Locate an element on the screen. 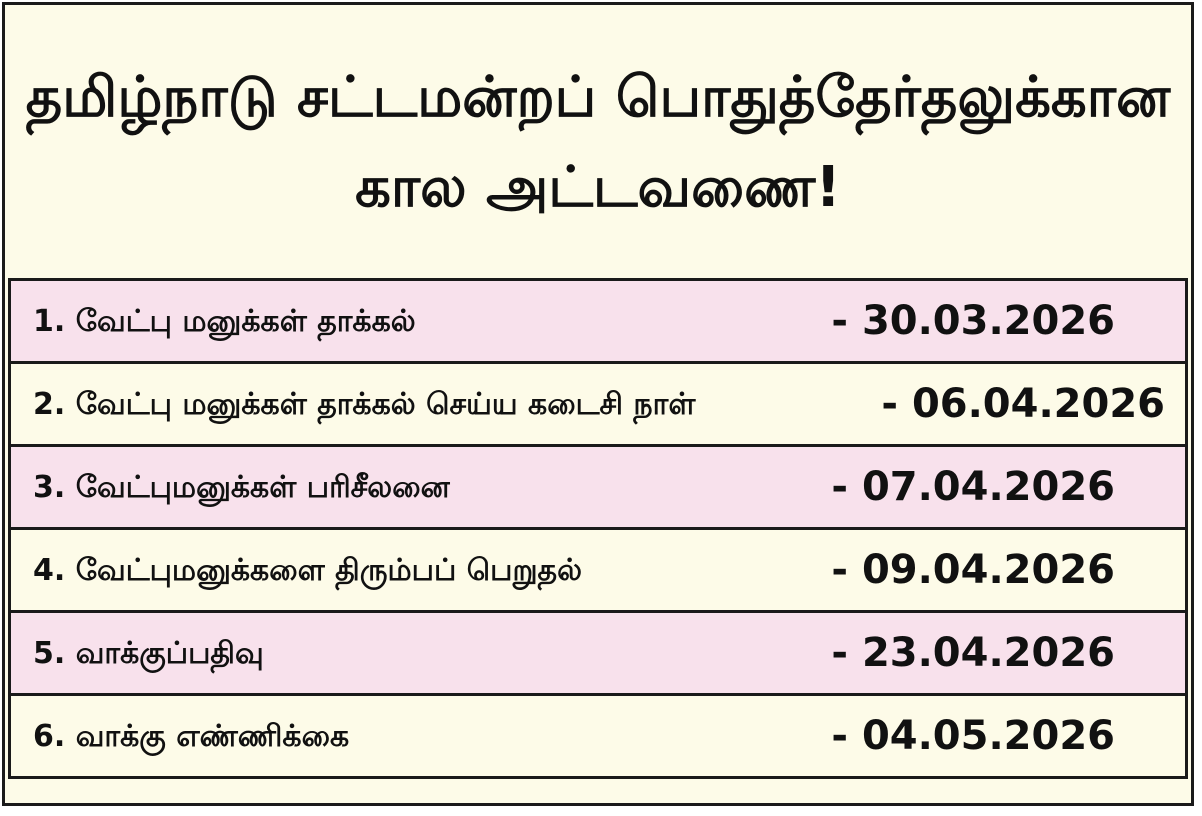  schedule-row-1: 1. வேட்பு மனுக்கள் தாக்கல் - 30.03.2026 is located at coordinates (598, 321).